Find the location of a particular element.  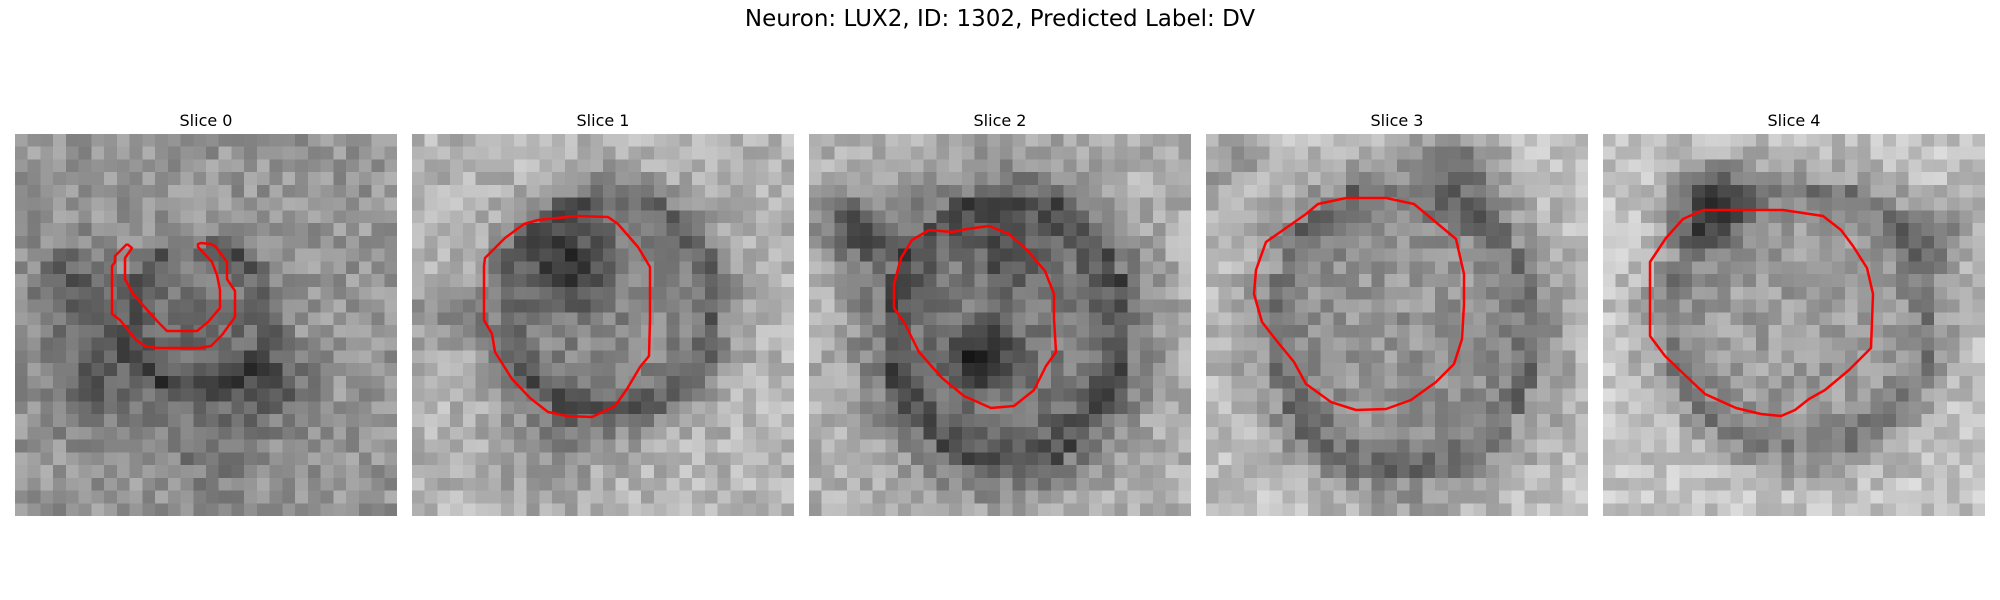

slice-title-1: Slice 1 is located at coordinates (603, 120).